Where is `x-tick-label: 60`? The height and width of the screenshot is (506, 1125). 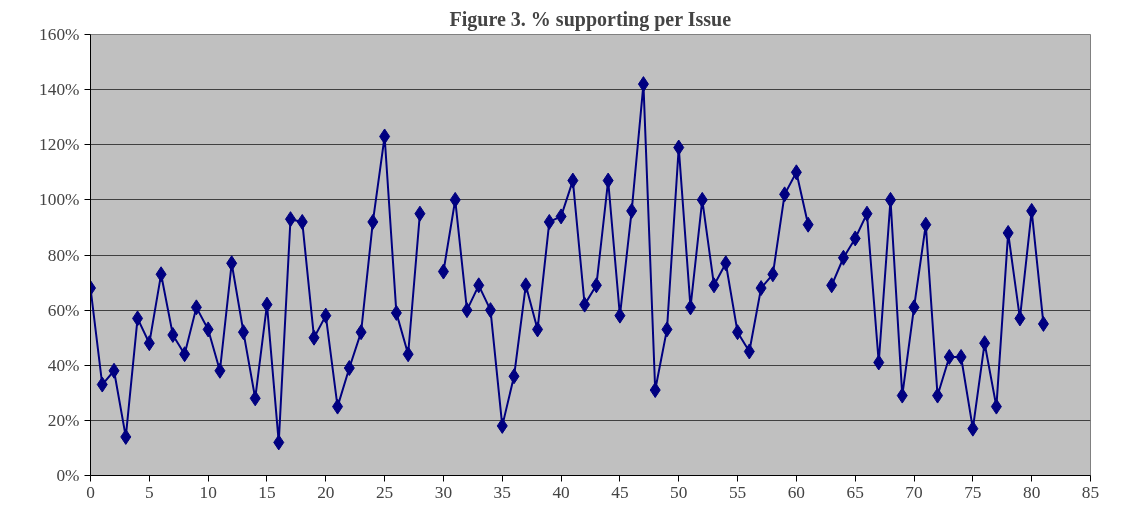
x-tick-label: 60 is located at coordinates (796, 492).